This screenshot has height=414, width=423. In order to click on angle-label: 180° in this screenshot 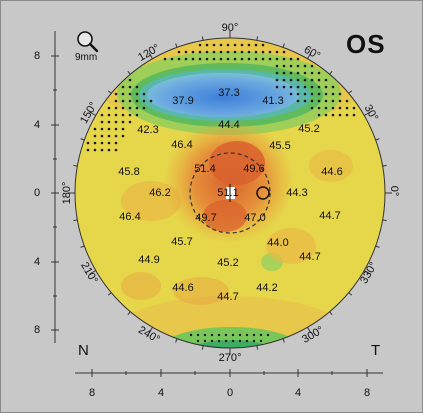, I will do `click(67, 193)`.